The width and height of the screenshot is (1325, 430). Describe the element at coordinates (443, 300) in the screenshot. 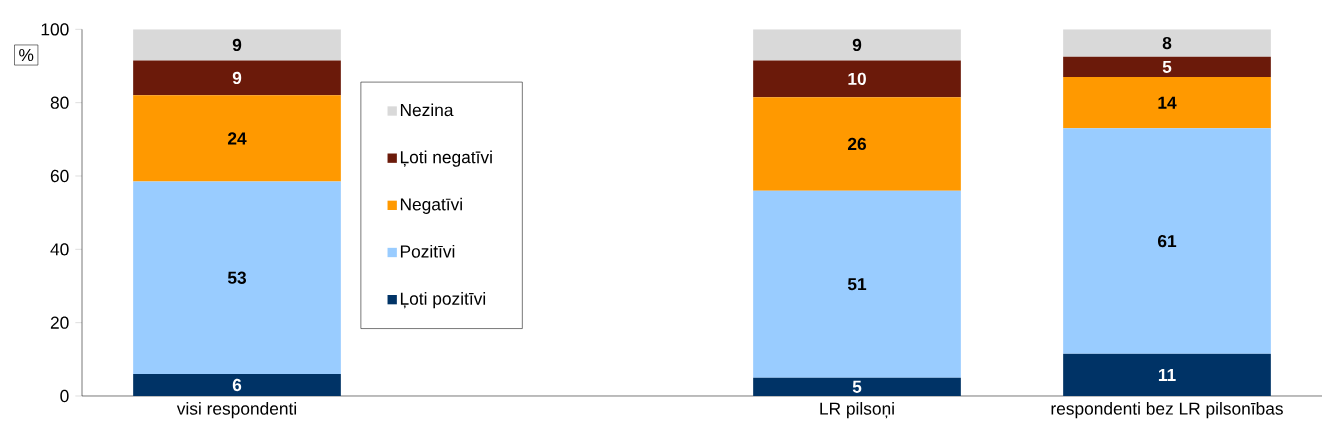

I see `legend-label: Ļoti pozitīvi` at that location.